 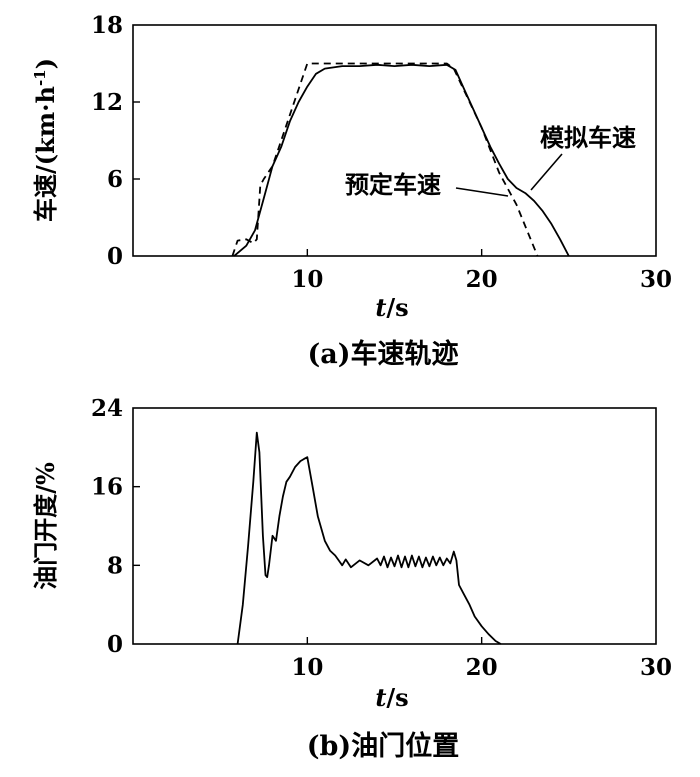 I want to click on y-tick-label-b-16: 16, so click(x=107, y=487).